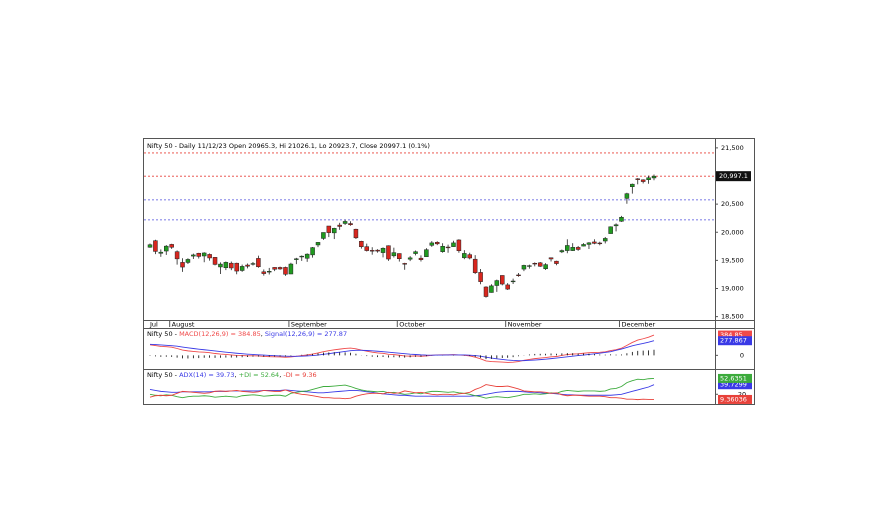 This screenshot has width=888, height=529. What do you see at coordinates (220, 334) in the screenshot?
I see `legend-entry: MACD(12,26,9) = 384.85` at bounding box center [220, 334].